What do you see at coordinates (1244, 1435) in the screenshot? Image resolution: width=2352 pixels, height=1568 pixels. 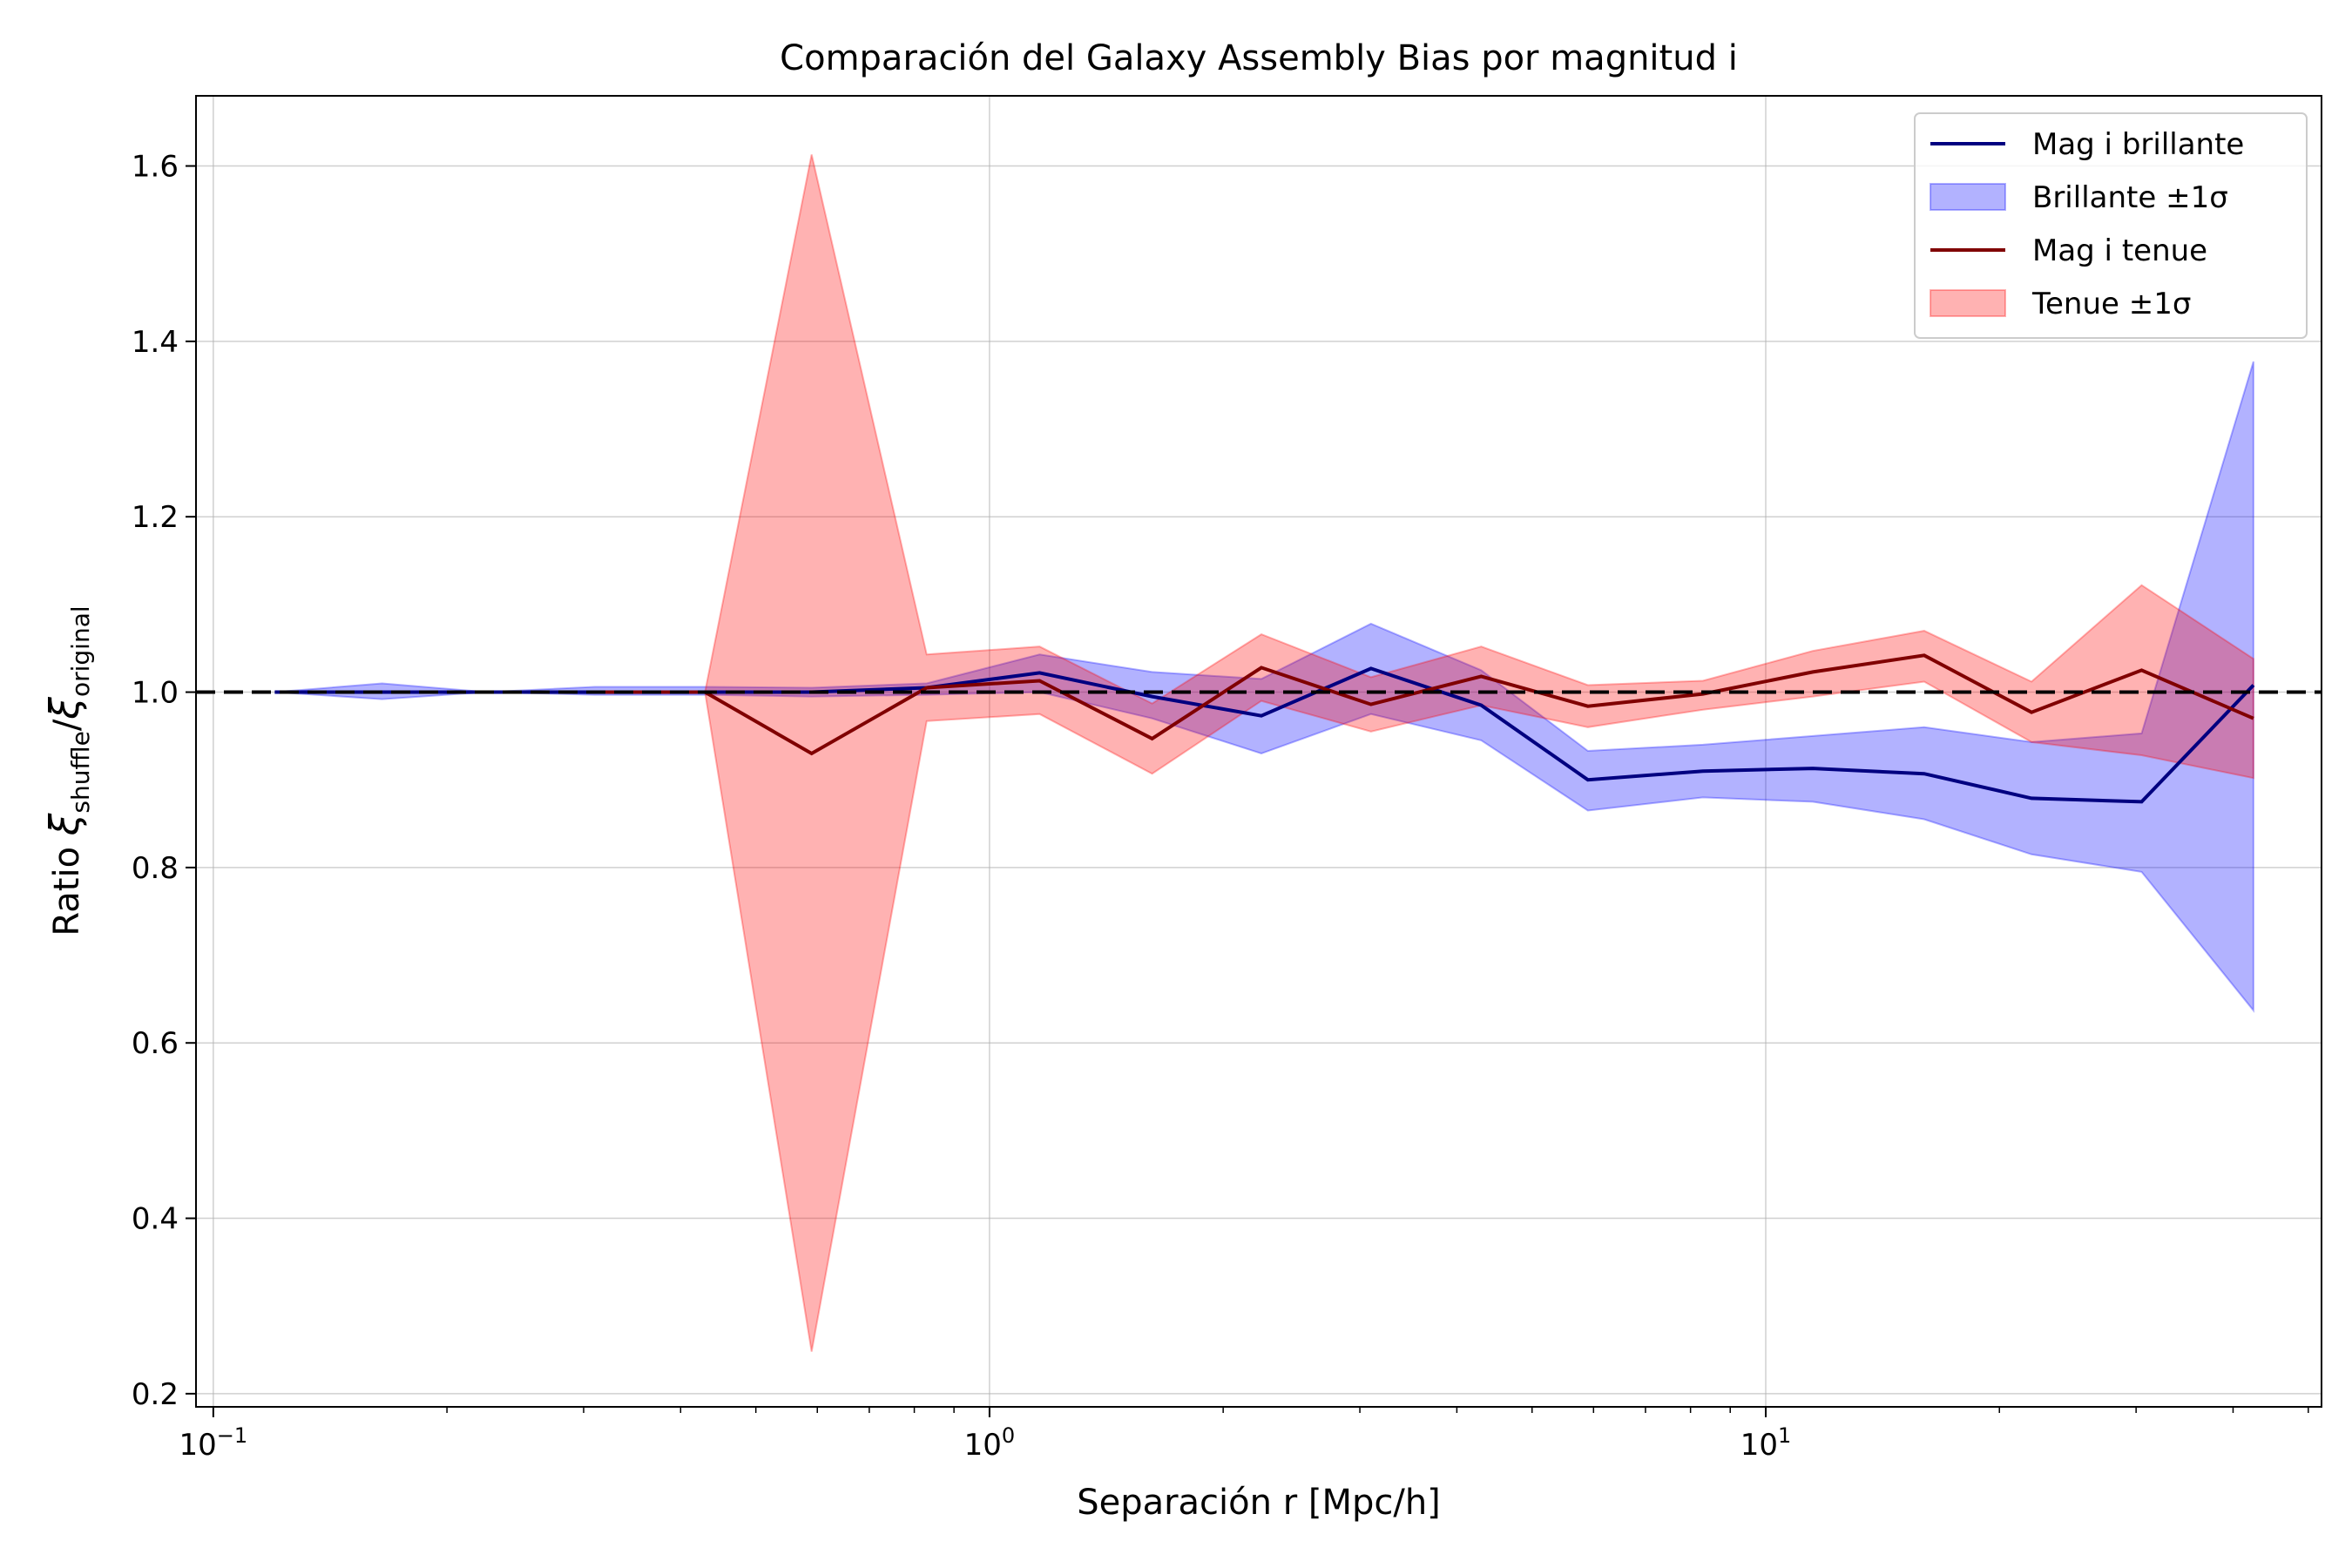 I see `x-axis-ticks: 10⁻¹ 10⁰ 10¹` at bounding box center [1244, 1435].